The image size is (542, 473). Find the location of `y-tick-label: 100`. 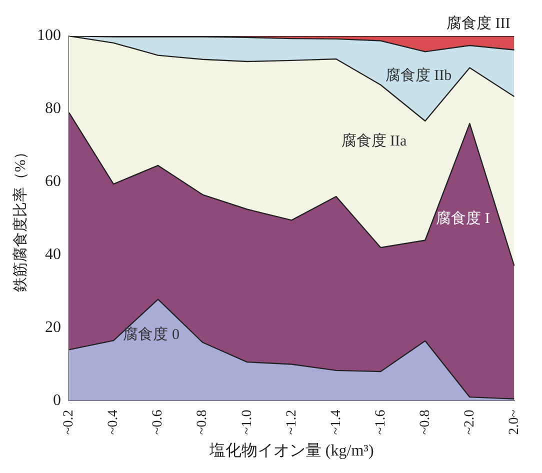

y-tick-label: 100 is located at coordinates (49, 35).